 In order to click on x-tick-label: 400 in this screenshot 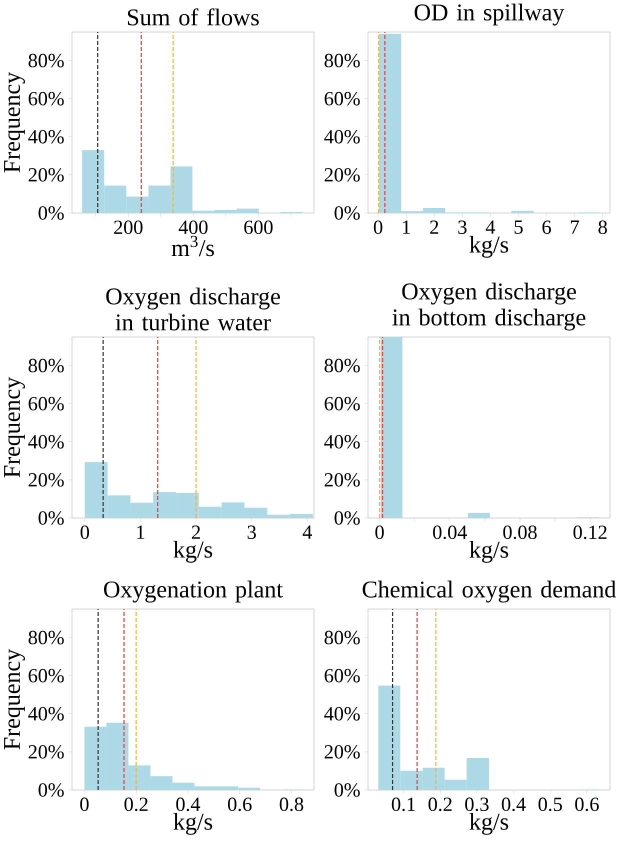, I will do `click(193, 227)`.